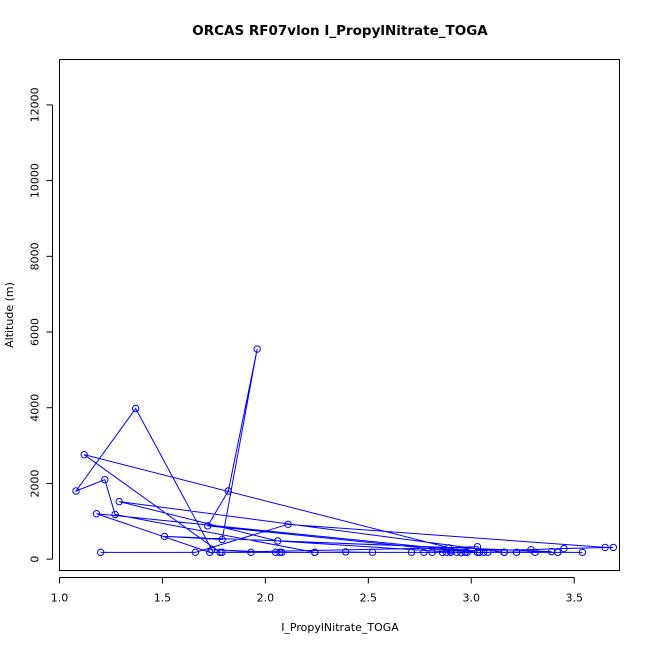 This screenshot has height=650, width=650. What do you see at coordinates (266, 598) in the screenshot?
I see `x-tick-label: 2.0` at bounding box center [266, 598].